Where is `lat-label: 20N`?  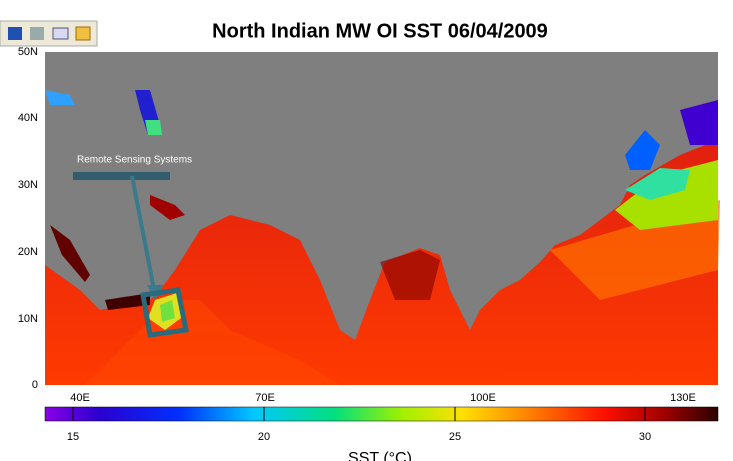 lat-label: 20N is located at coordinates (28, 252).